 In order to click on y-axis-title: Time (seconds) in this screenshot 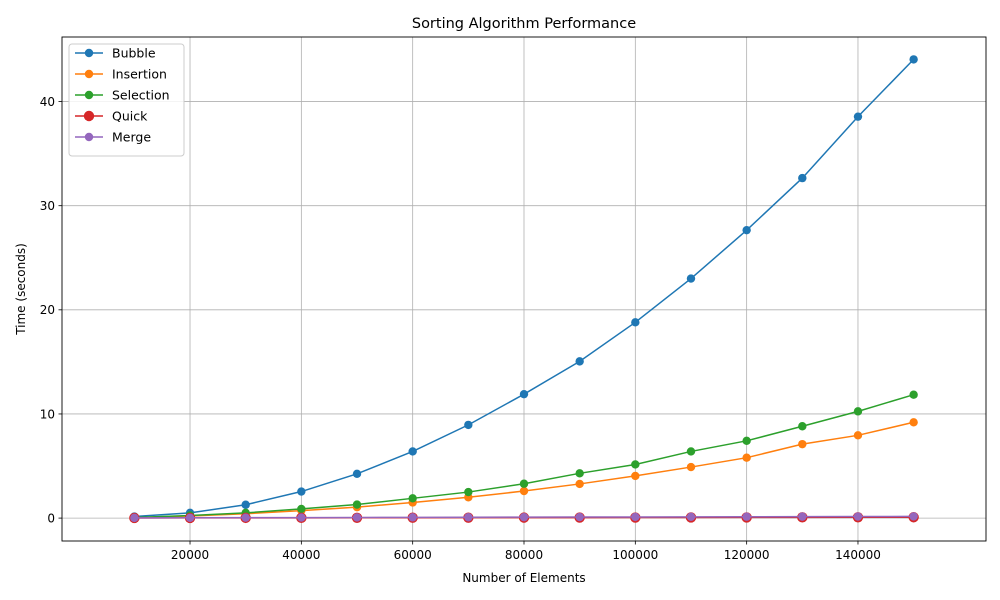, I will do `click(21, 289)`.